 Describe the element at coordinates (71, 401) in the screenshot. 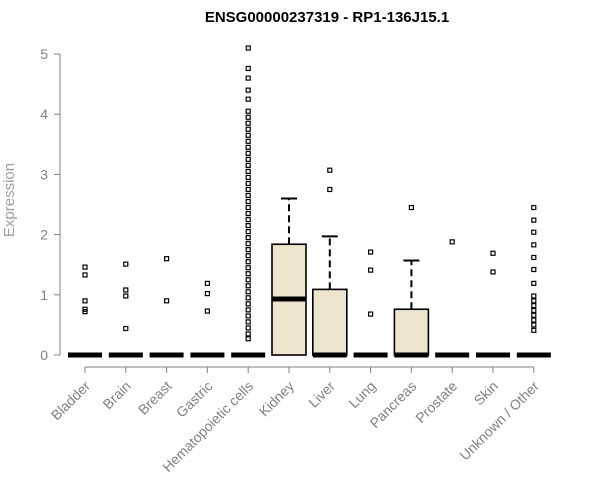

I see `x-tick-label: Bladder` at that location.